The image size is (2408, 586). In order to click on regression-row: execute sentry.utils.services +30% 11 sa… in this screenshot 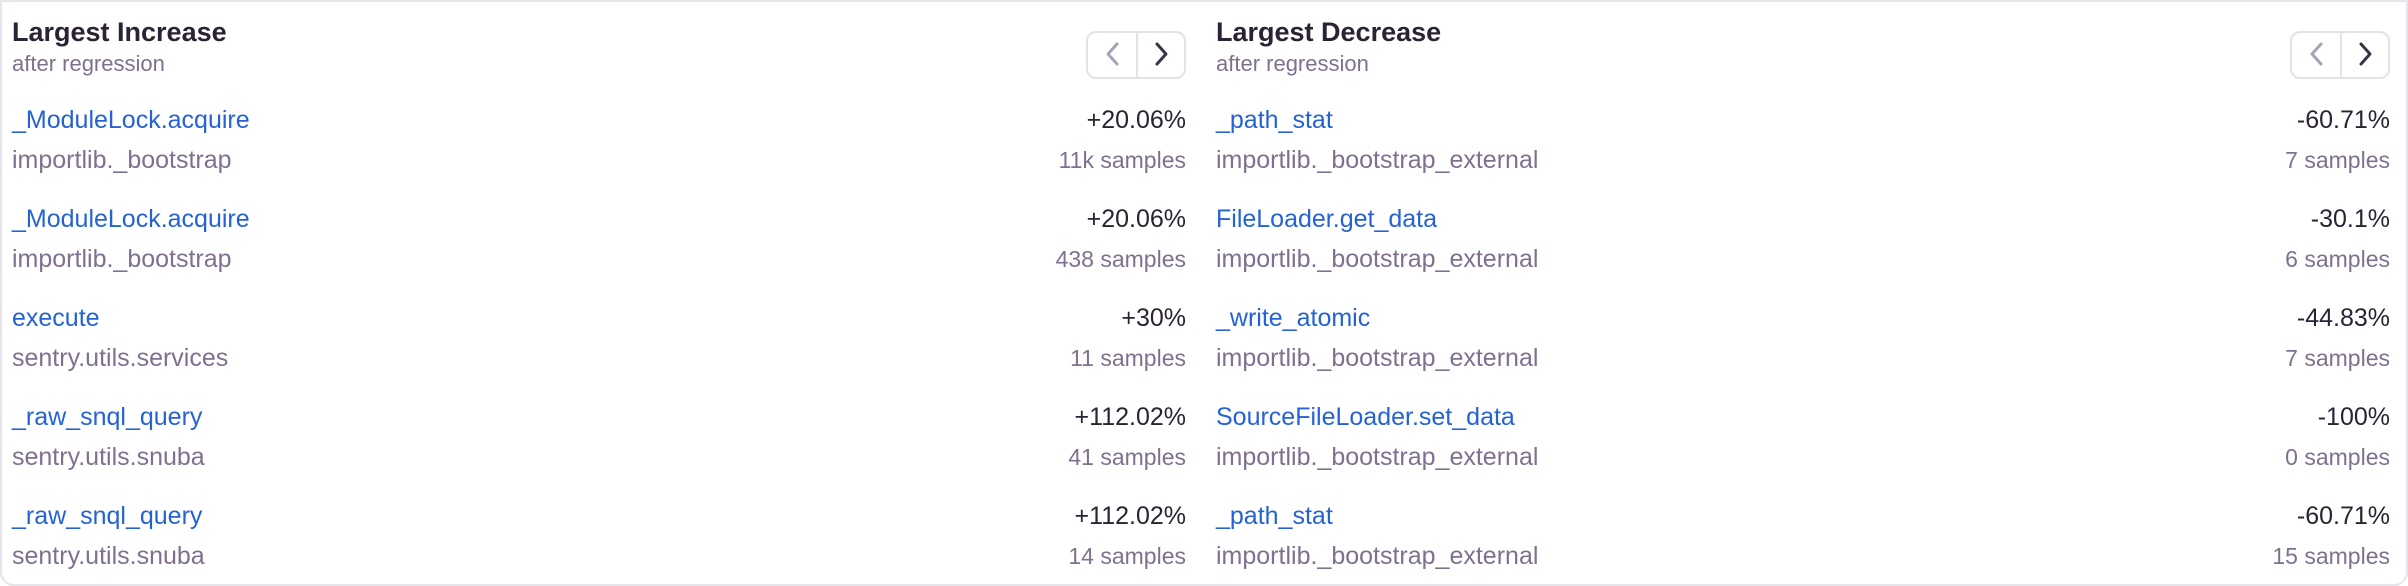, I will do `click(599, 338)`.